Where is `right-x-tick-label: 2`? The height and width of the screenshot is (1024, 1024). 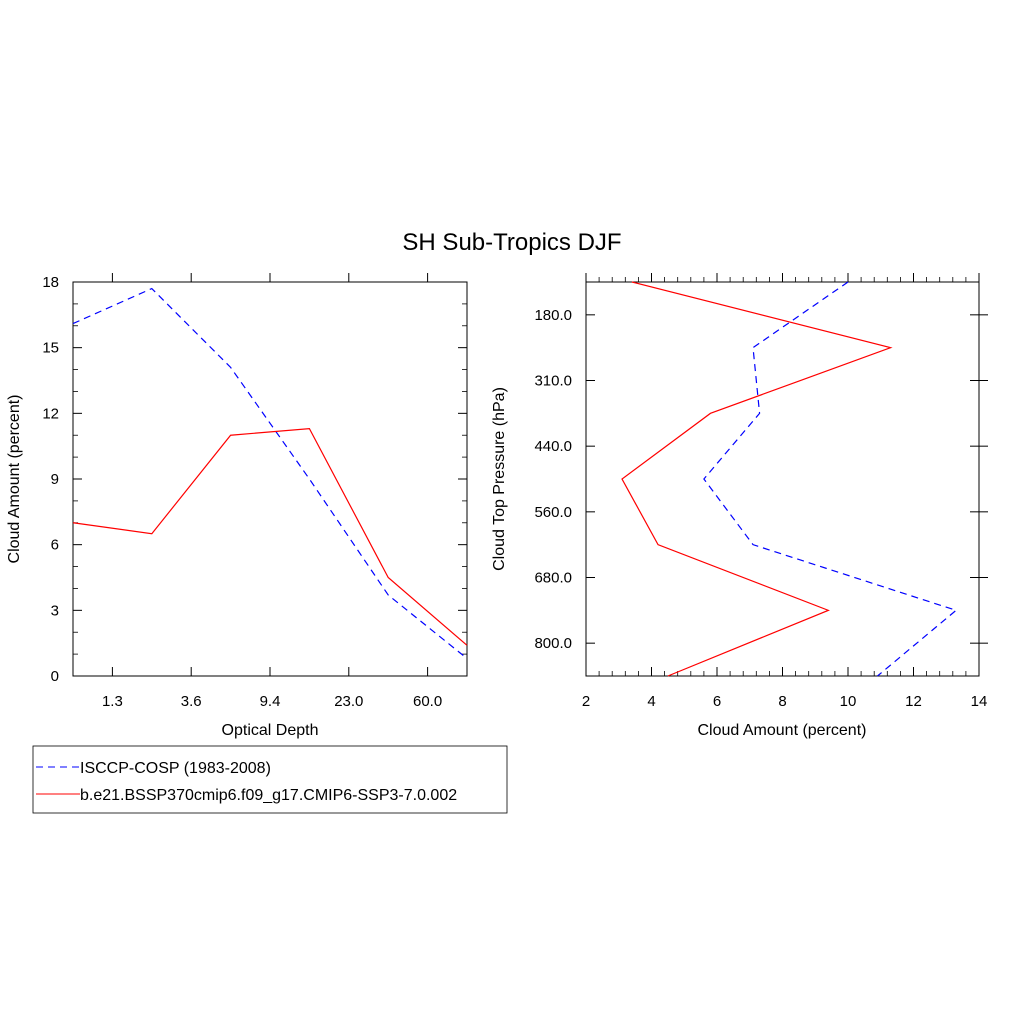
right-x-tick-label: 2 is located at coordinates (586, 701).